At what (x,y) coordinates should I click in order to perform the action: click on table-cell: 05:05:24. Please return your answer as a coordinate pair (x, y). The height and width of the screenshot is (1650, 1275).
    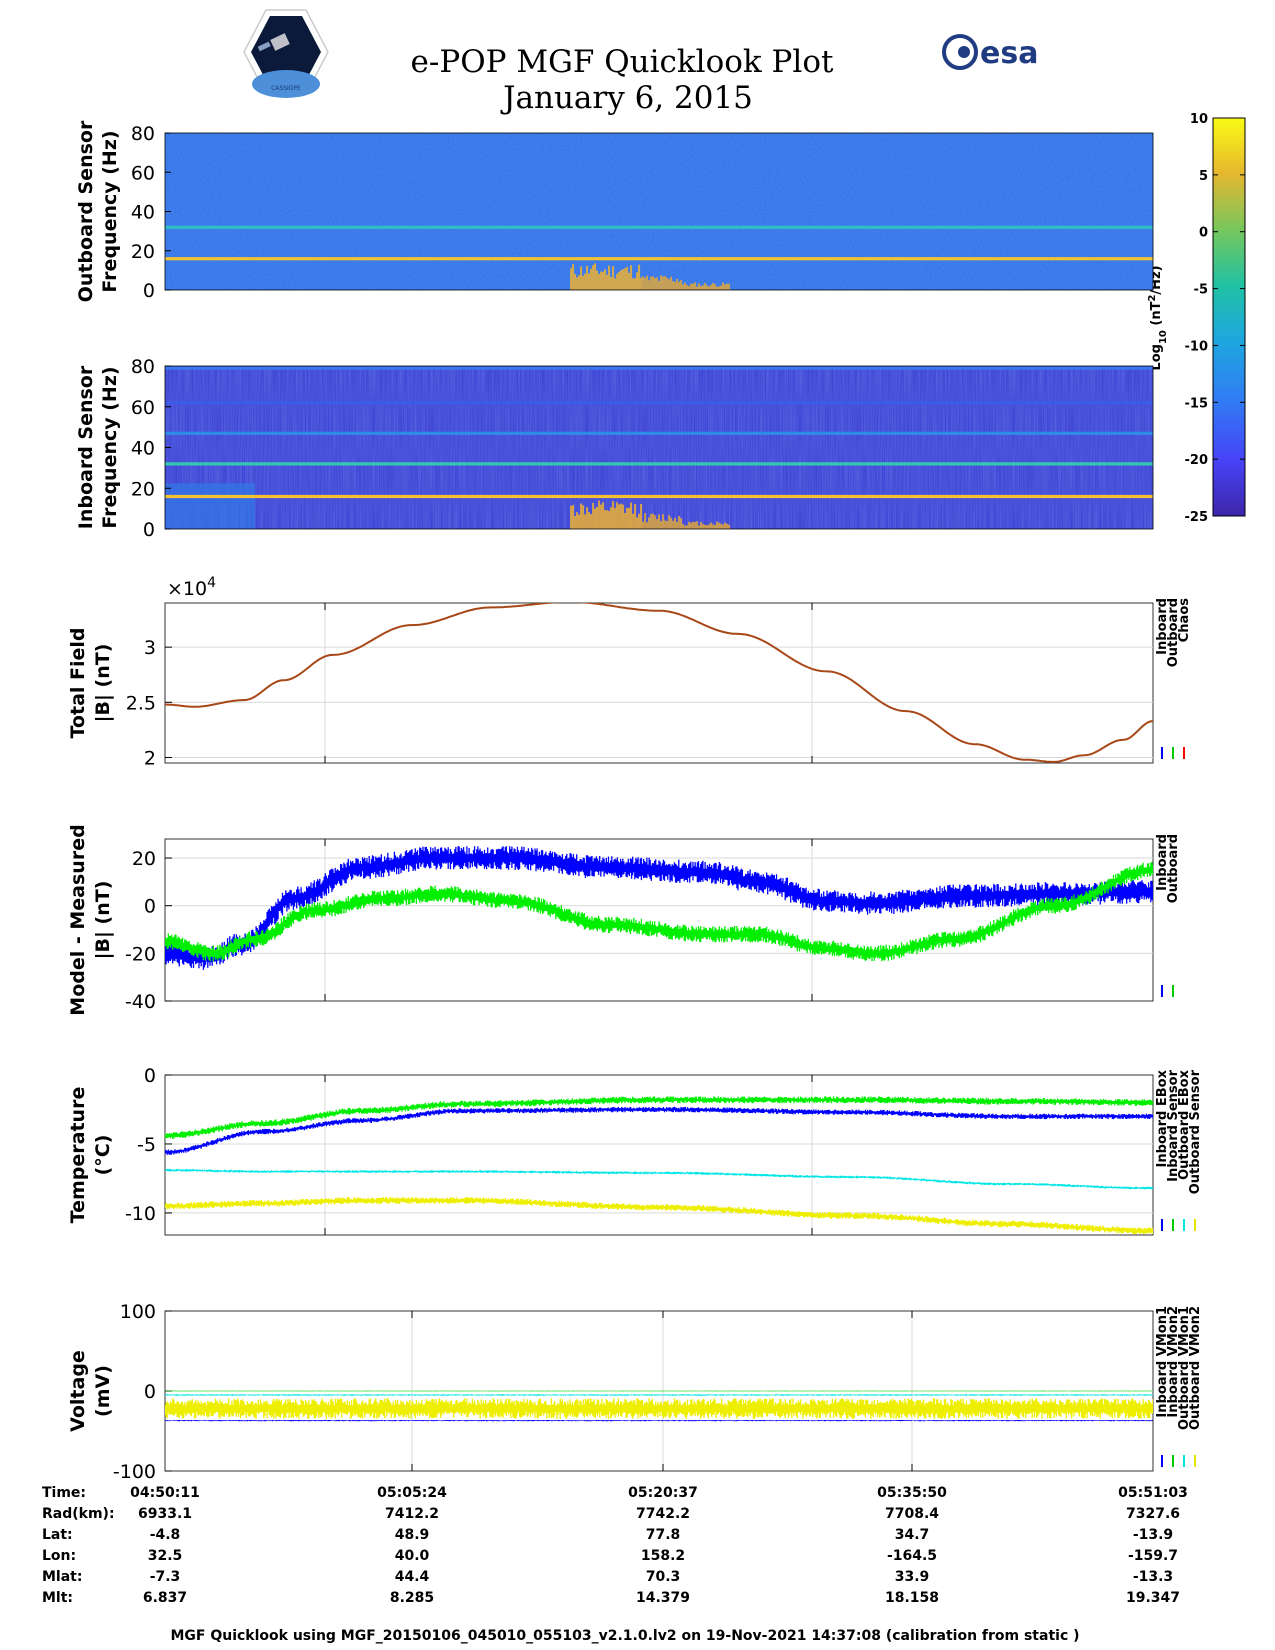
    Looking at the image, I should click on (412, 1493).